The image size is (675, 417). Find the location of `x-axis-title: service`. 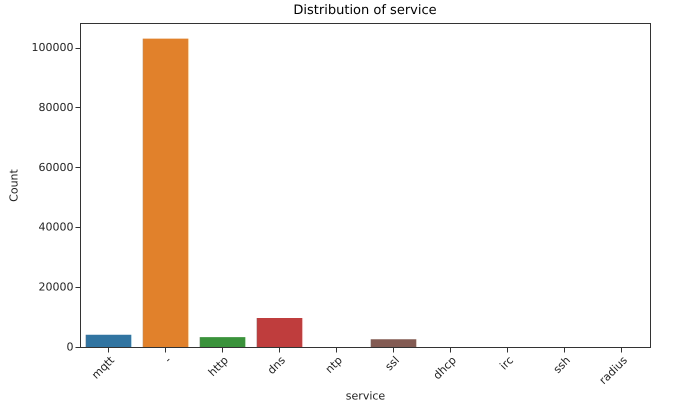

x-axis-title: service is located at coordinates (366, 395).